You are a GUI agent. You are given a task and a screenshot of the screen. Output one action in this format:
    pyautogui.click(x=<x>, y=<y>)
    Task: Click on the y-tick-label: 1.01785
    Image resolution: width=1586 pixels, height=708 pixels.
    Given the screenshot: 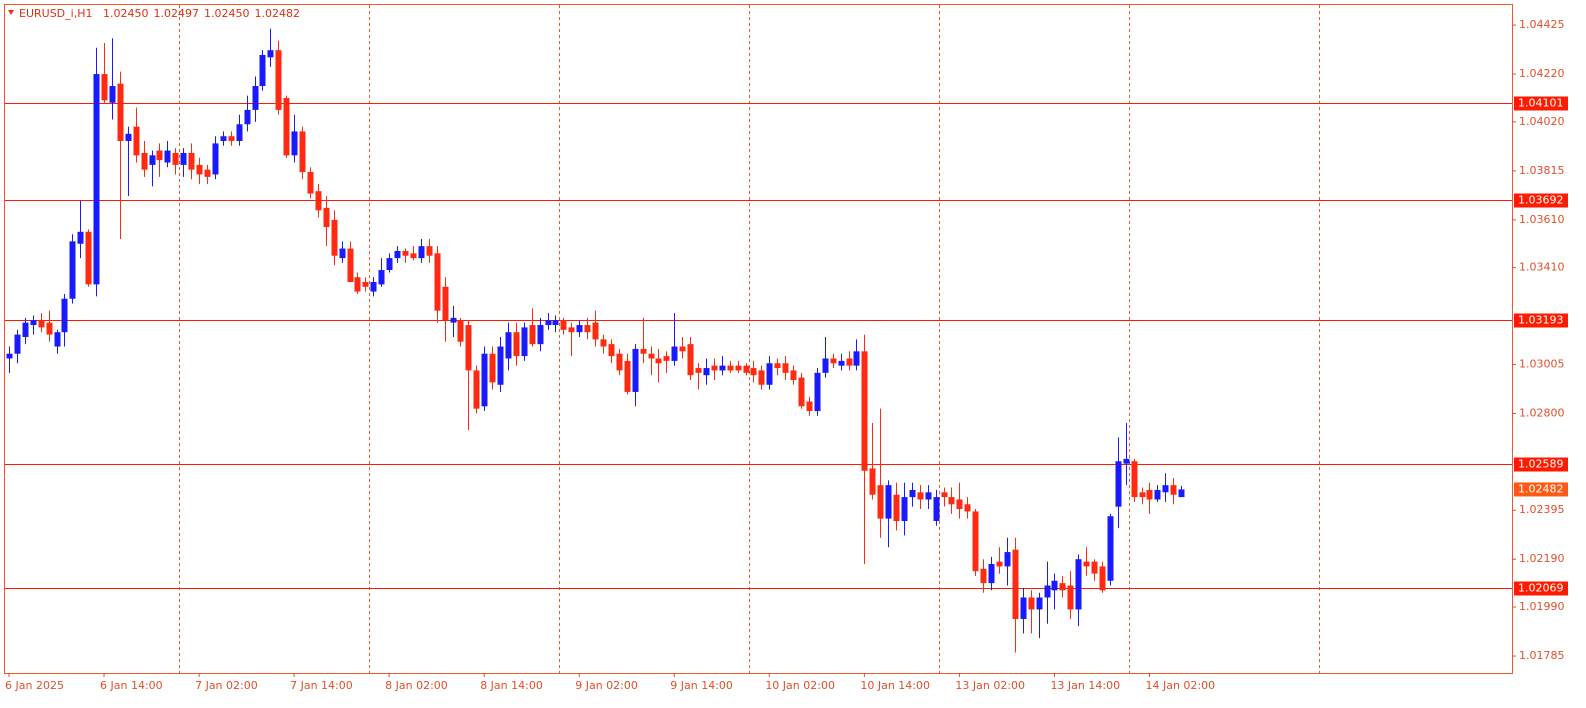 What is the action you would take?
    pyautogui.click(x=1542, y=655)
    